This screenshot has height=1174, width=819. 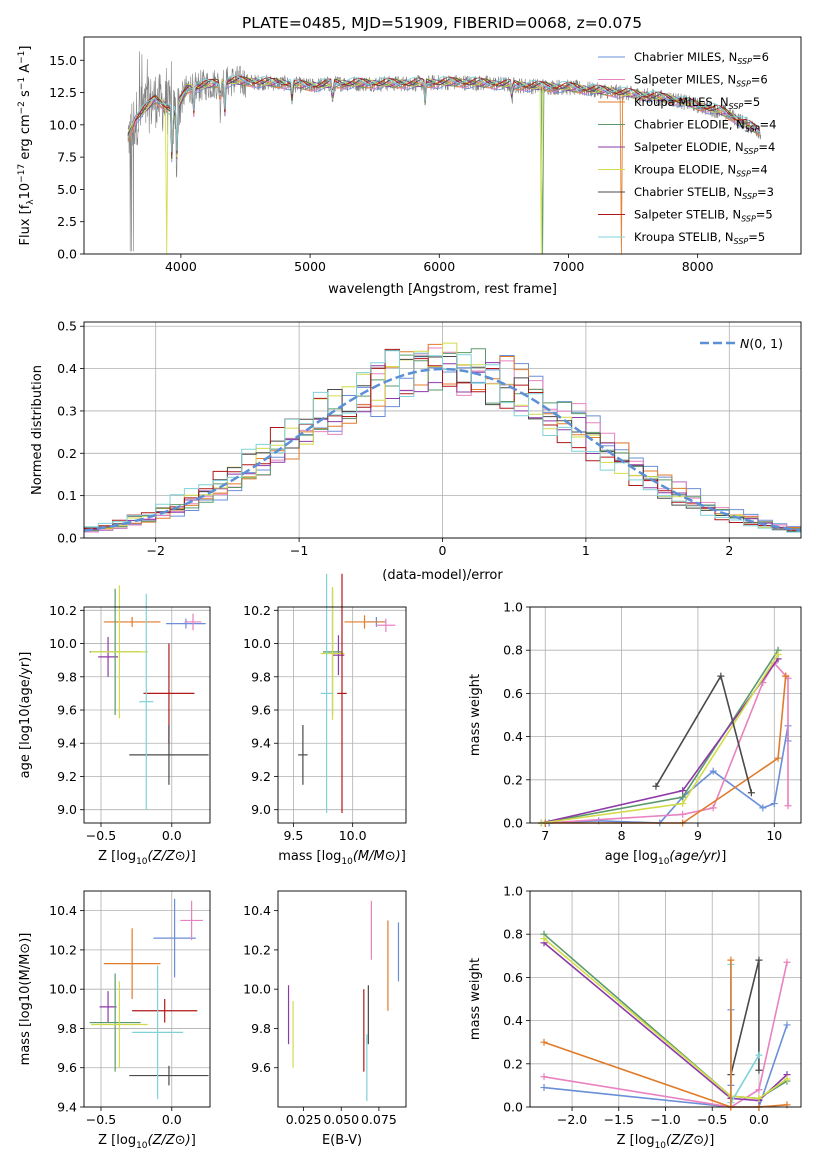 What do you see at coordinates (443, 550) in the screenshot?
I see `x-tick-label: 0` at bounding box center [443, 550].